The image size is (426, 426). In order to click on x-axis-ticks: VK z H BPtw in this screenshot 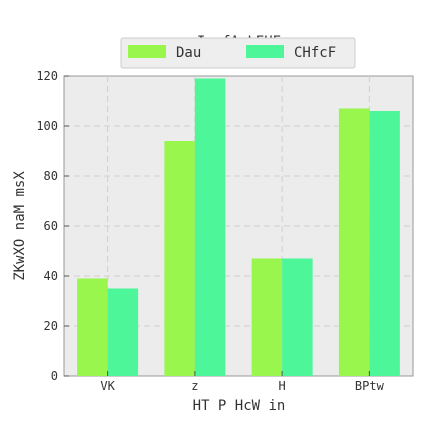, I will do `click(242, 382)`.